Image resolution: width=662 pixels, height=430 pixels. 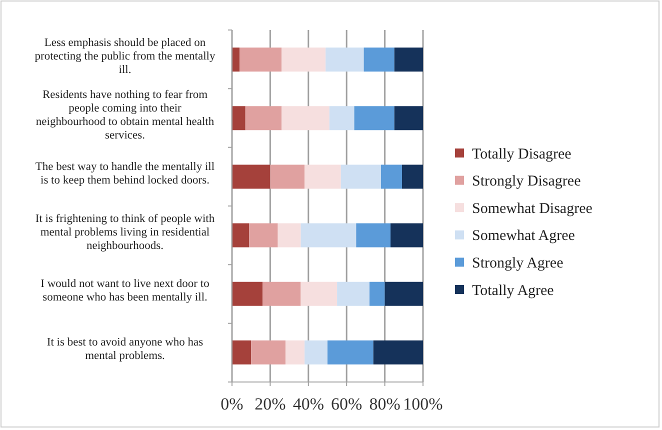 I want to click on x-tick-label: 100%, so click(x=423, y=404).